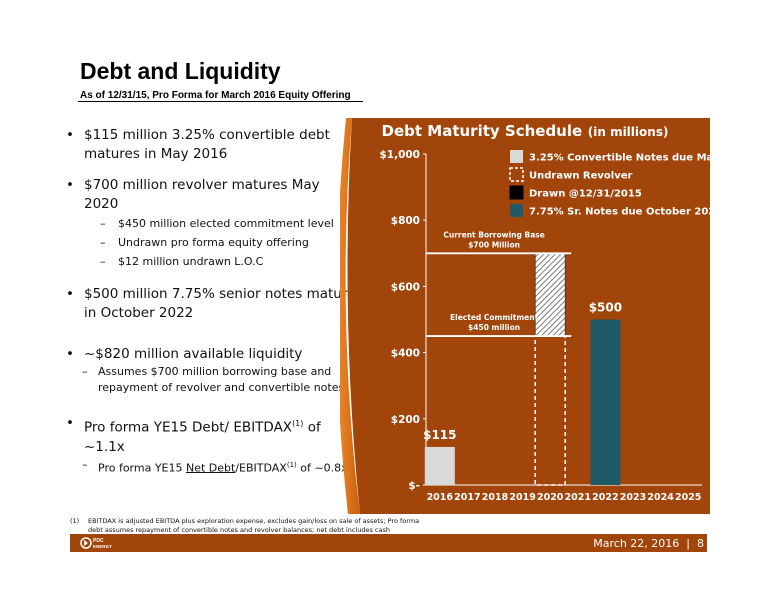 This screenshot has width=776, height=600. I want to click on data-label: $500, so click(605, 308).